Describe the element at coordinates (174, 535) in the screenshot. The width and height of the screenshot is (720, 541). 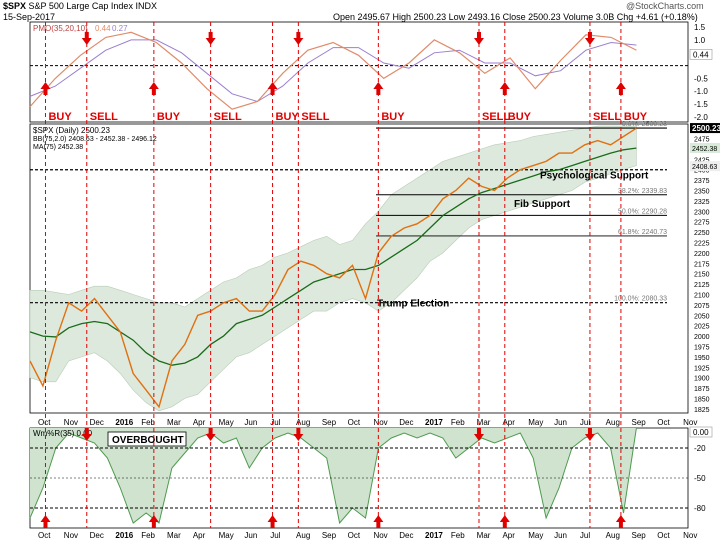
I see `wr-x-tick: Mar` at that location.